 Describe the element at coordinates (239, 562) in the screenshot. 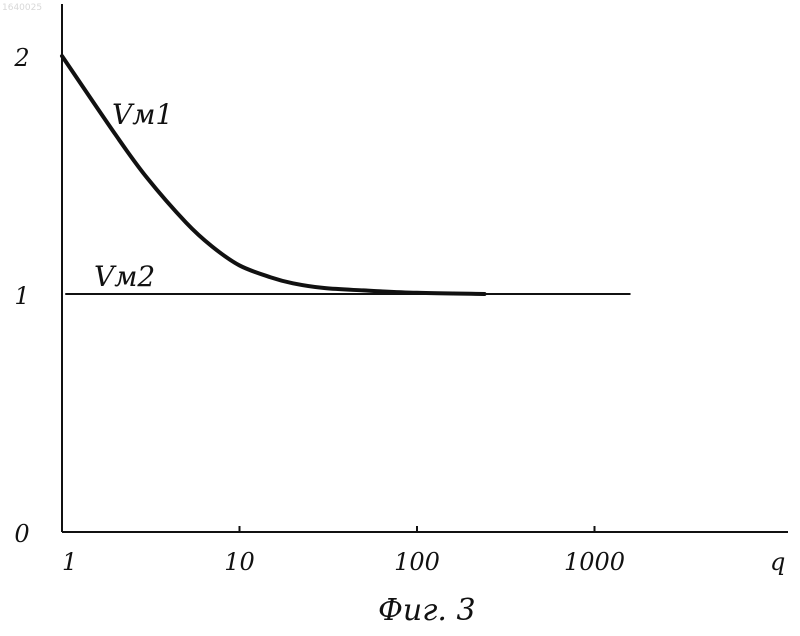

I see `x-tick-label: 10` at that location.